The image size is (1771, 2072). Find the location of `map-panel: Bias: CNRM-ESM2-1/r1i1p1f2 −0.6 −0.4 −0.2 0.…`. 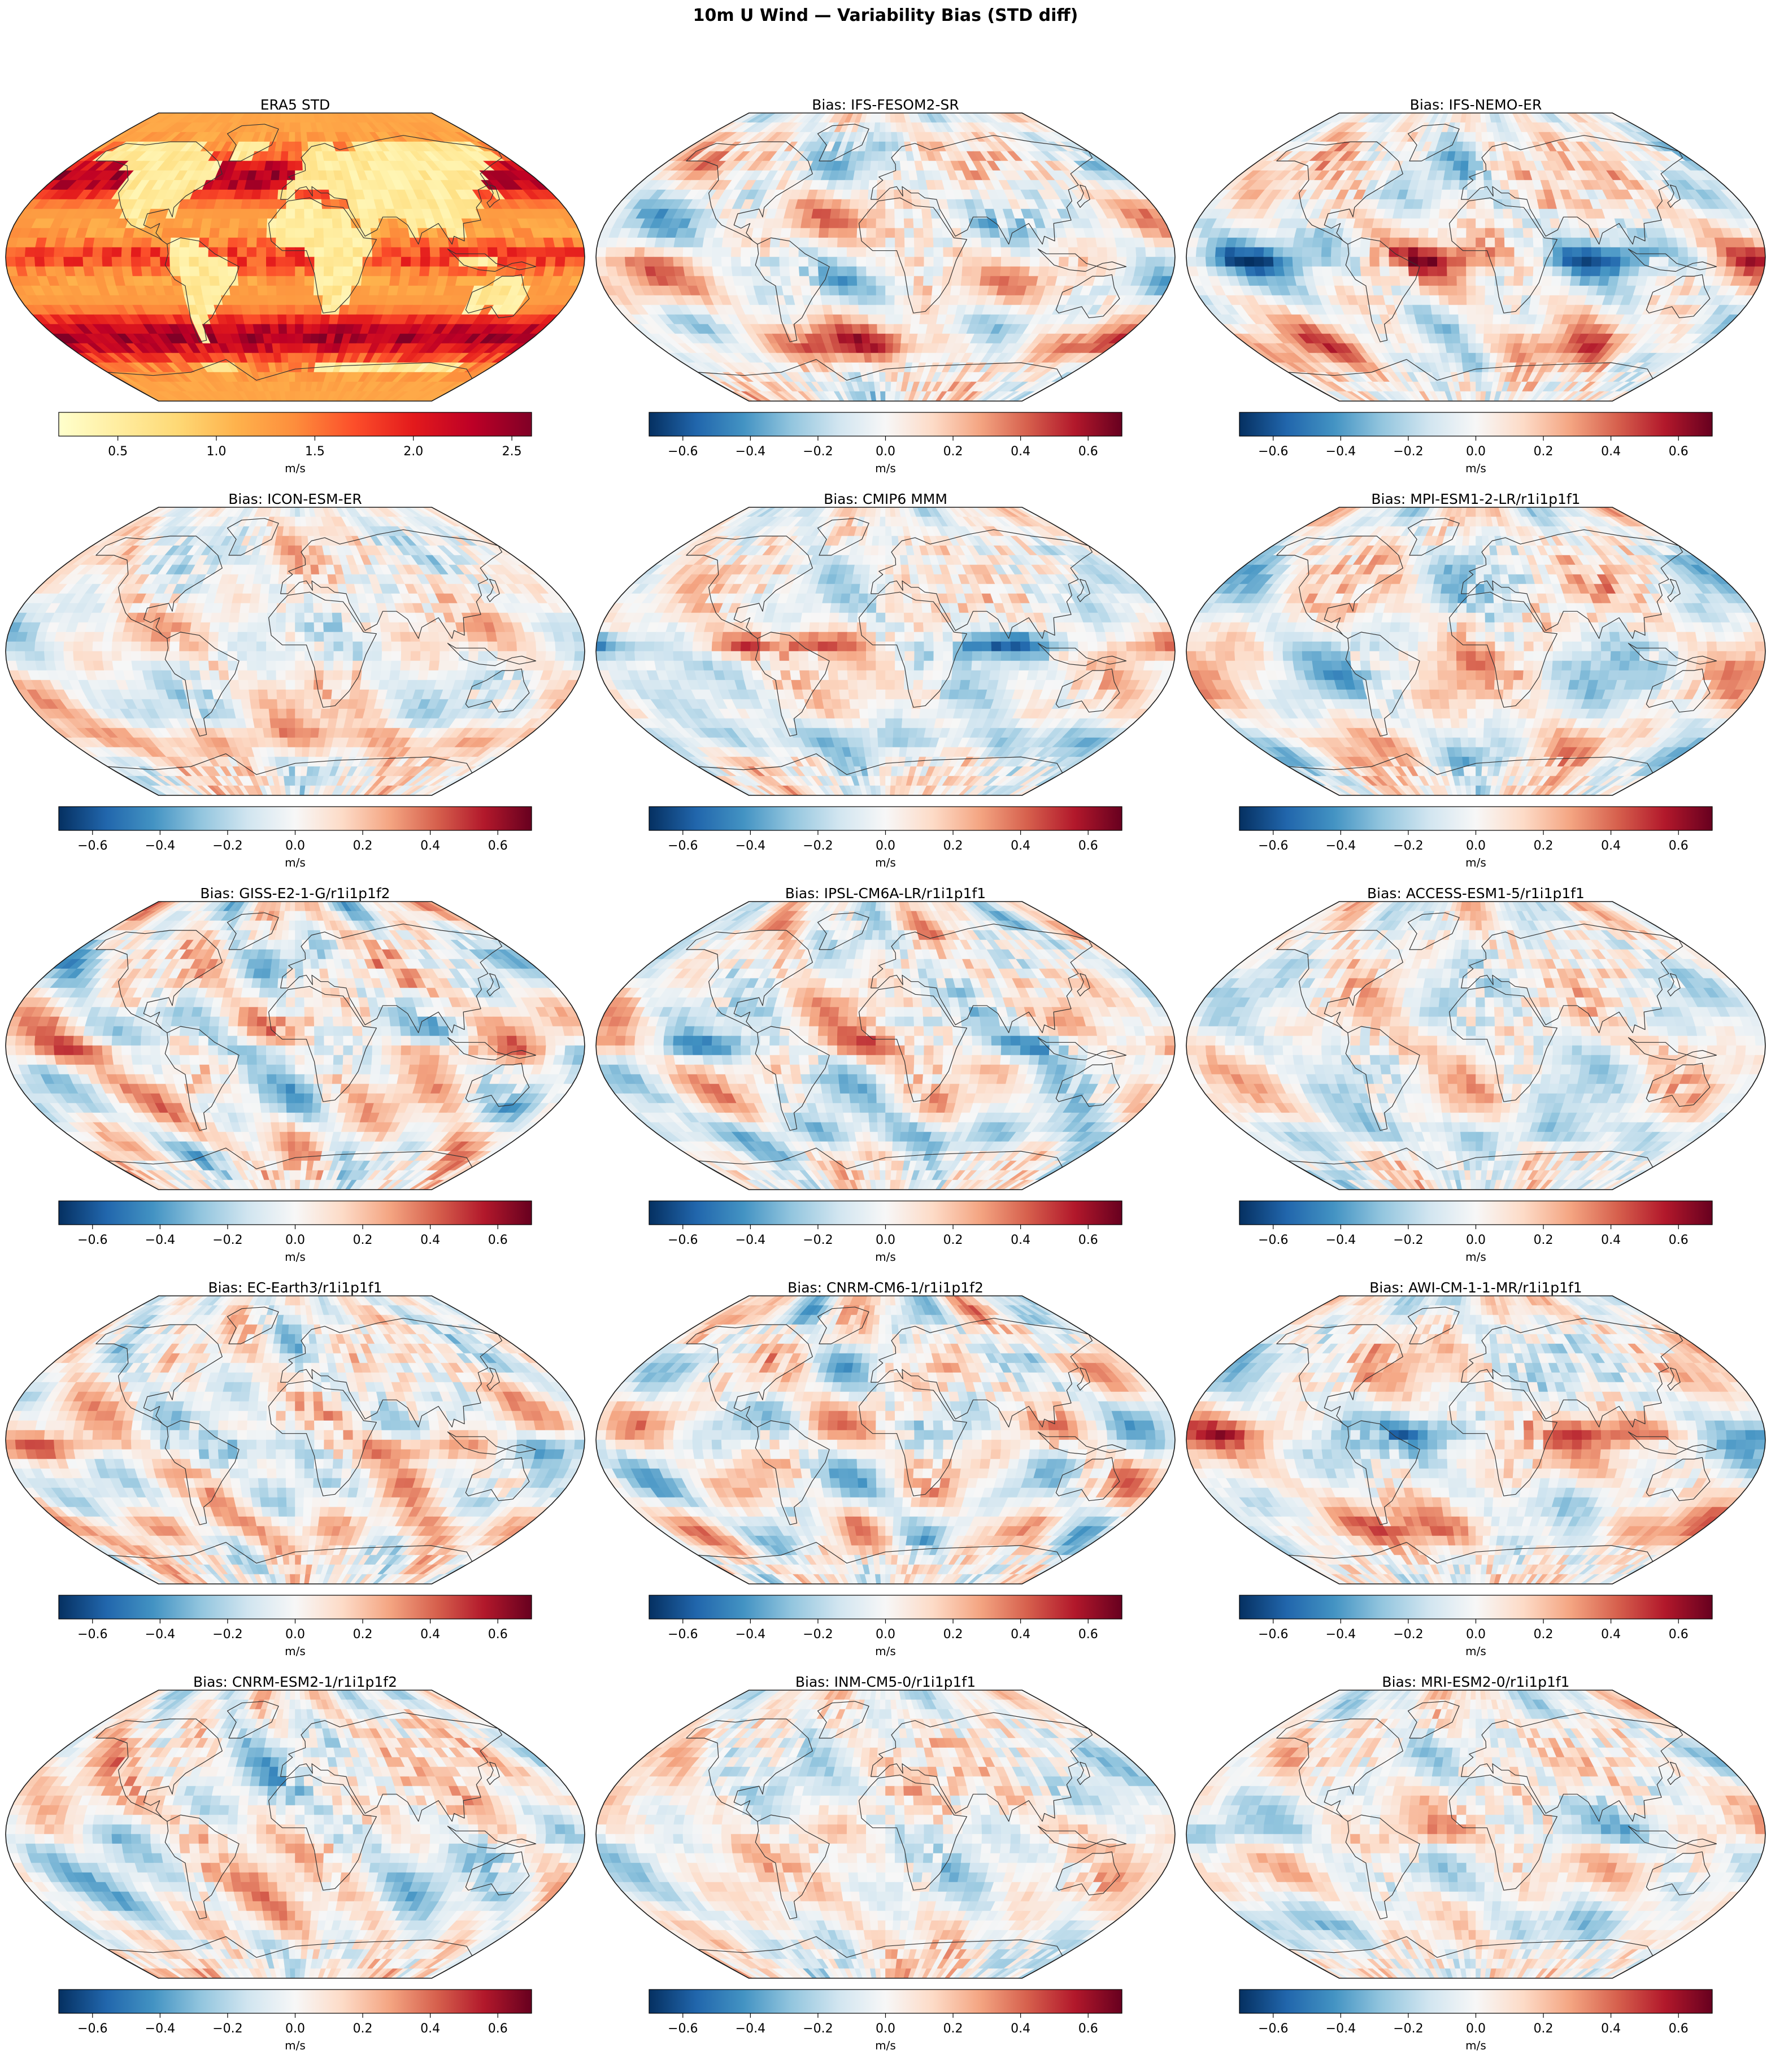

map-panel: Bias: CNRM-ESM2-1/r1i1p1f2 −0.6 −0.4 −0.2 0.… is located at coordinates (295, 1871).